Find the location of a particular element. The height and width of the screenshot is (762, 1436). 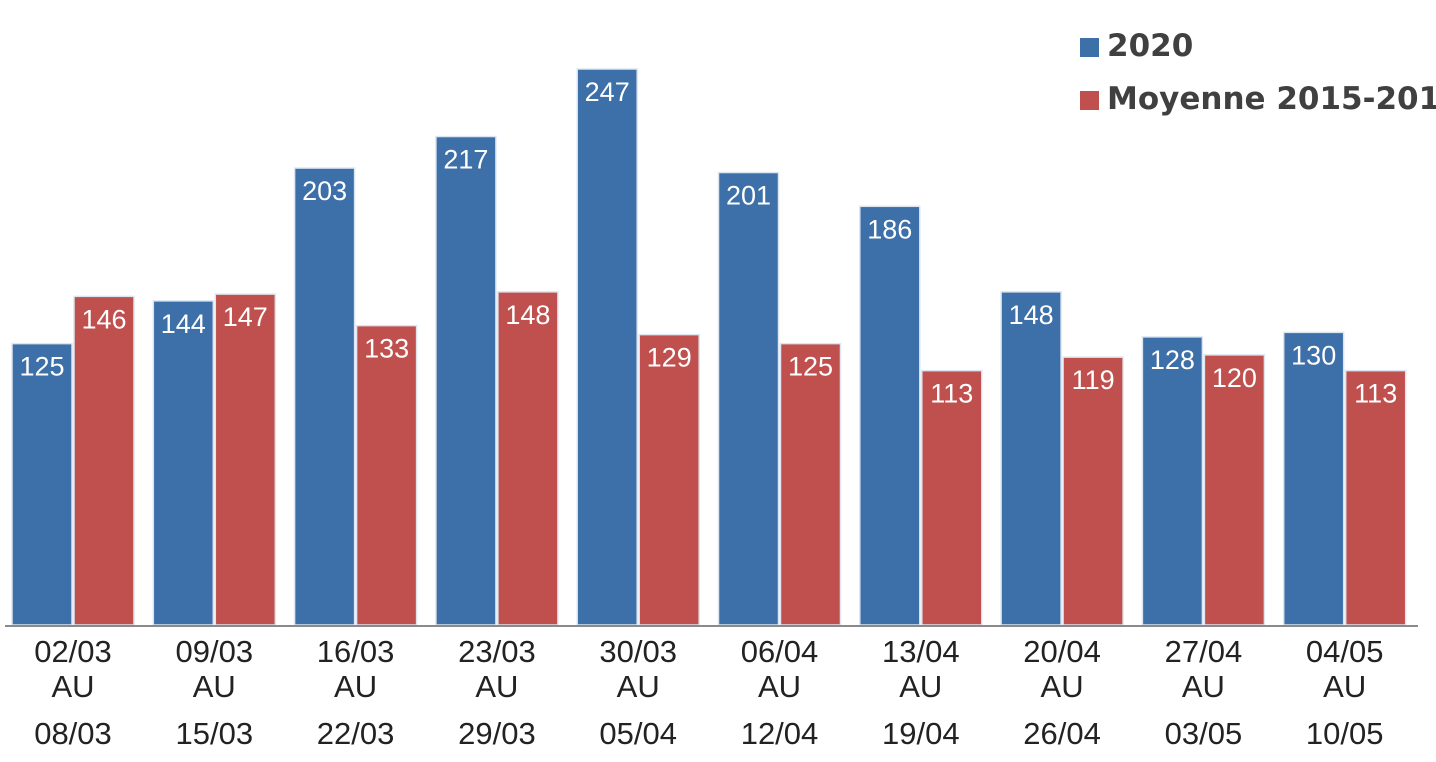

x-tick-label: 06/04 is located at coordinates (780, 651).